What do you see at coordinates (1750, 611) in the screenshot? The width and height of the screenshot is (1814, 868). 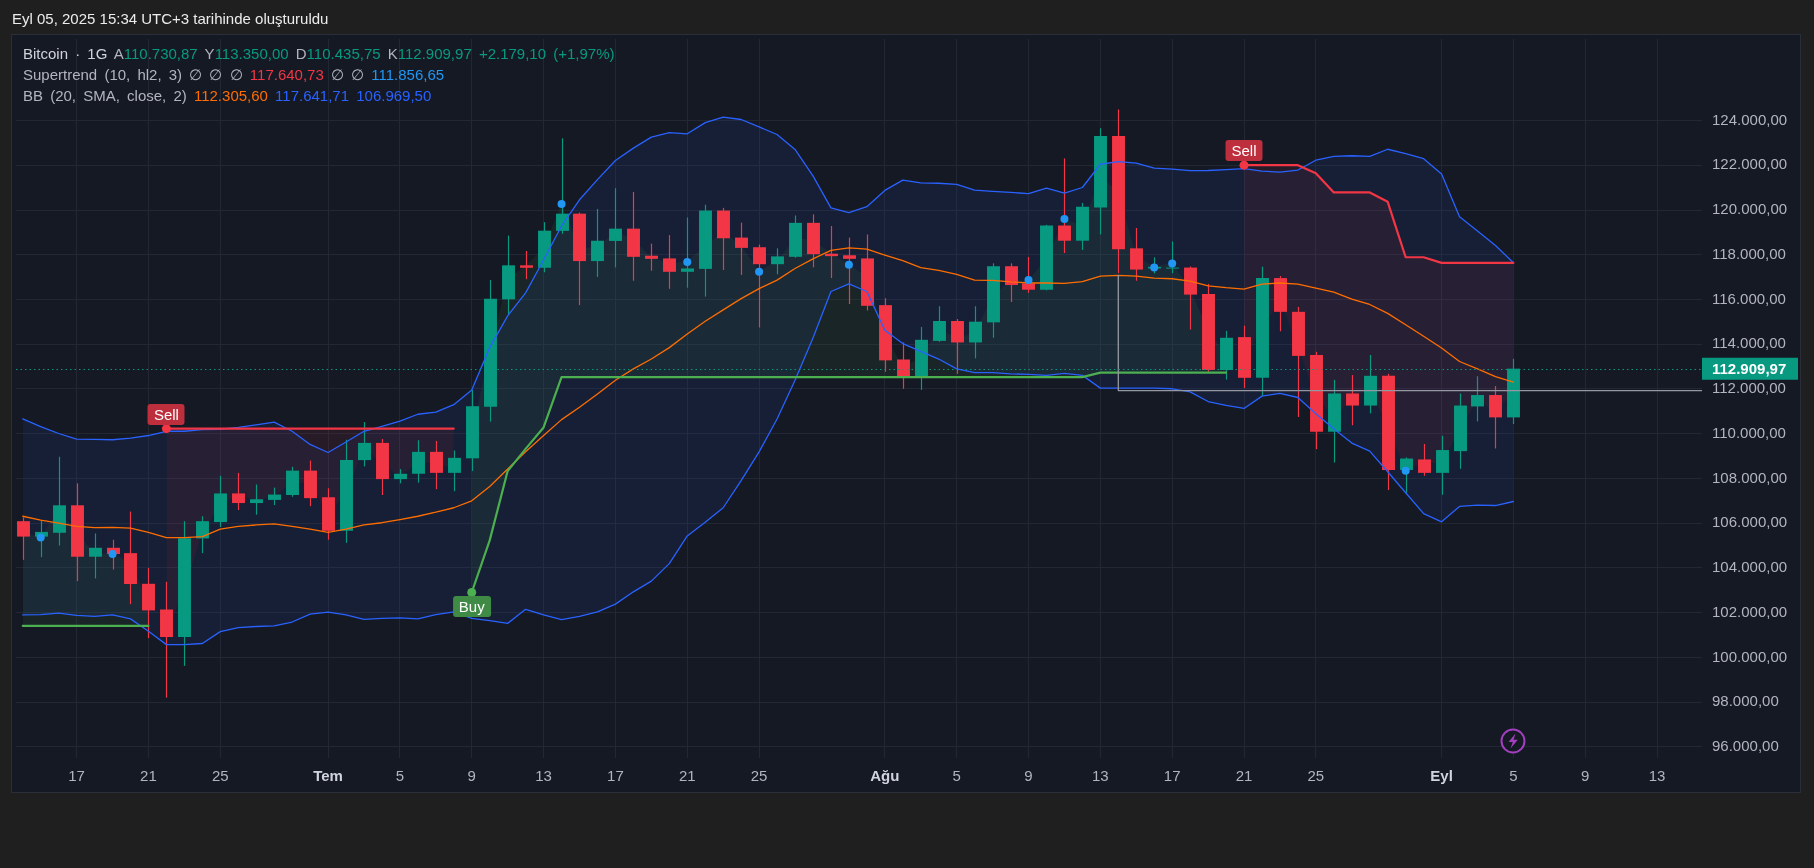 I see `y-tick-label: 102.000,00` at bounding box center [1750, 611].